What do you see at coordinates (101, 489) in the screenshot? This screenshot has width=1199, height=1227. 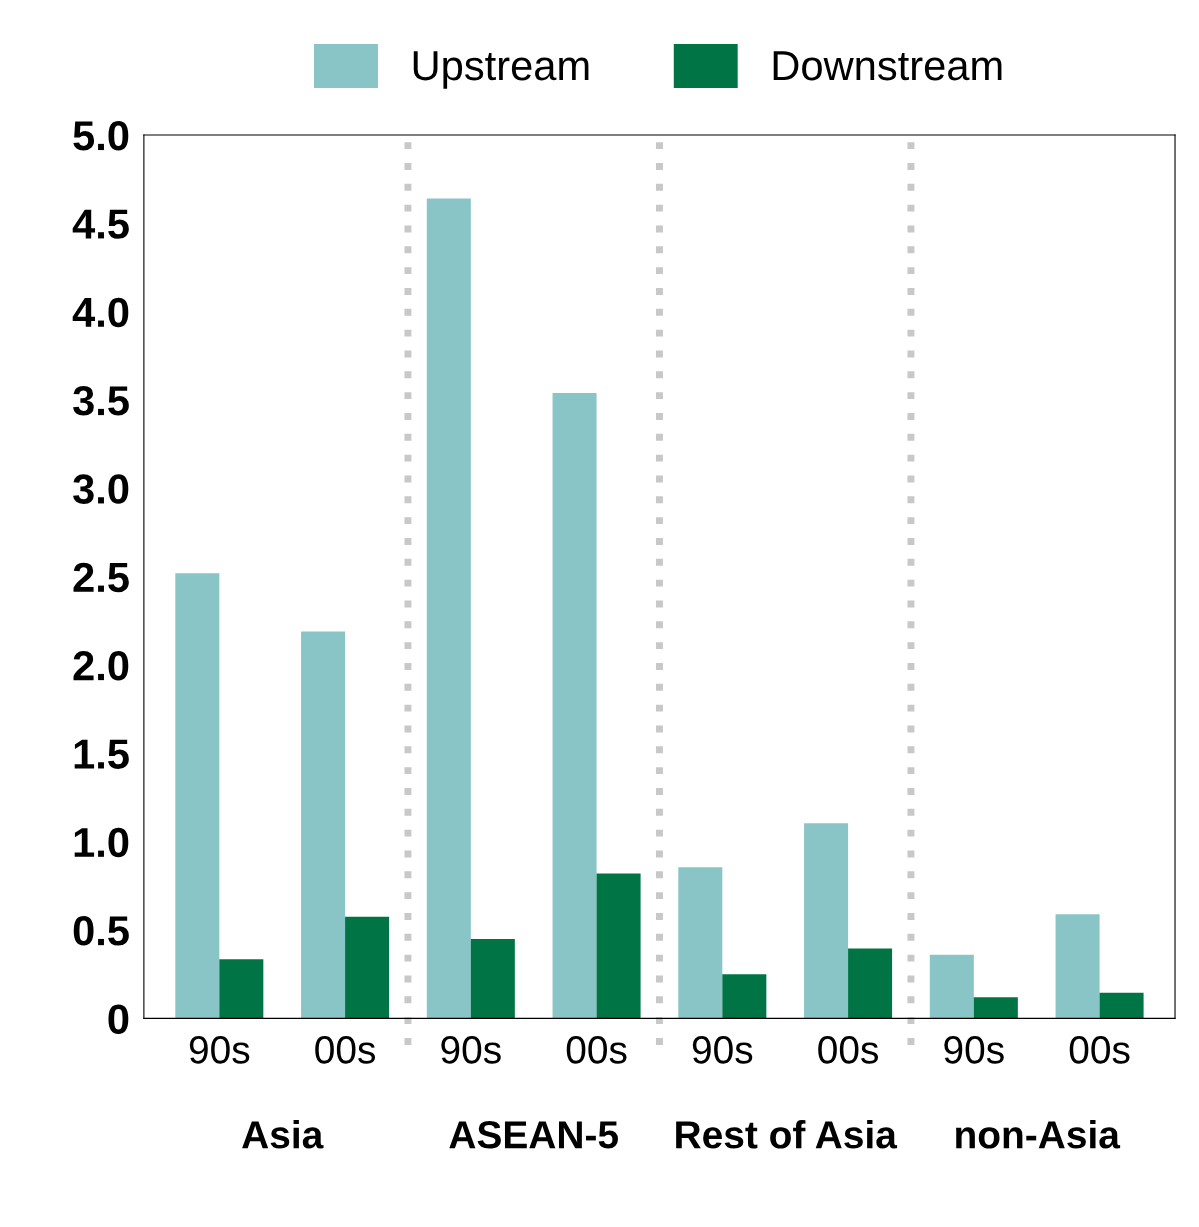 I see `y-tick-label: 3.0` at bounding box center [101, 489].